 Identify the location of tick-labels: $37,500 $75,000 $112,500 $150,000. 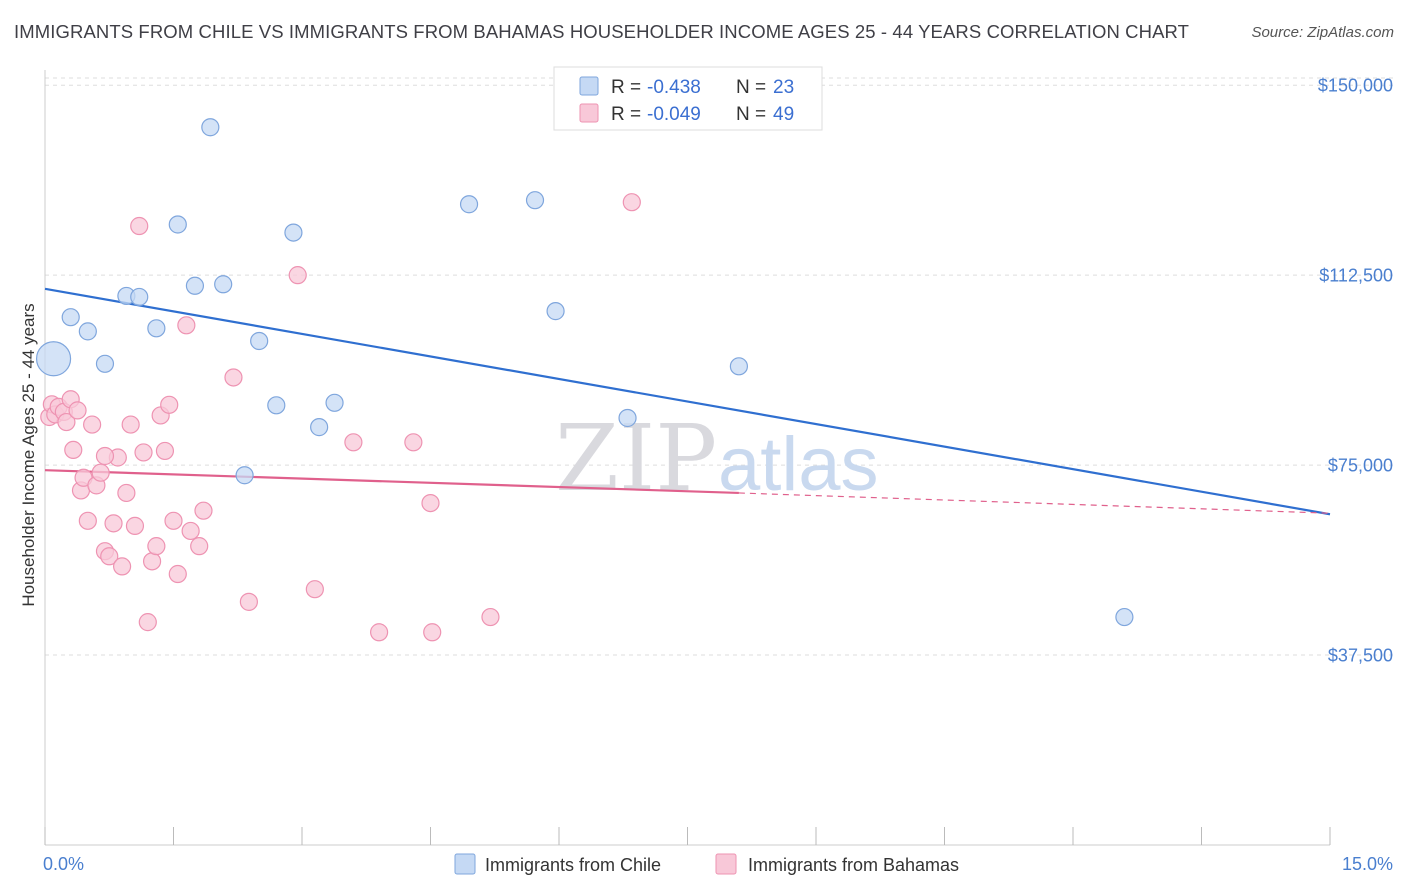
(1355, 371).